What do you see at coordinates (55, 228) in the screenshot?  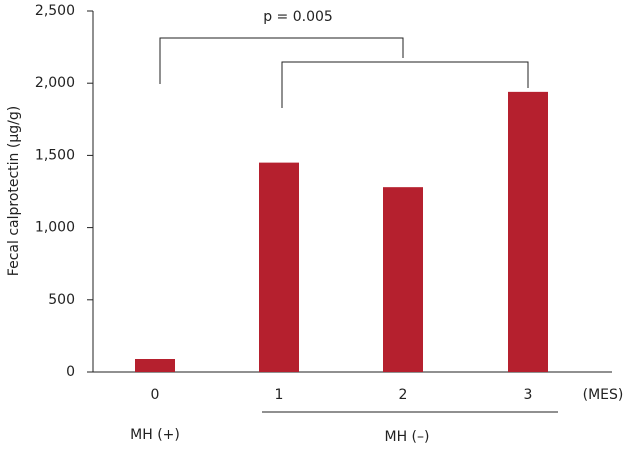 I see `y-tick-label: 1,000` at bounding box center [55, 228].